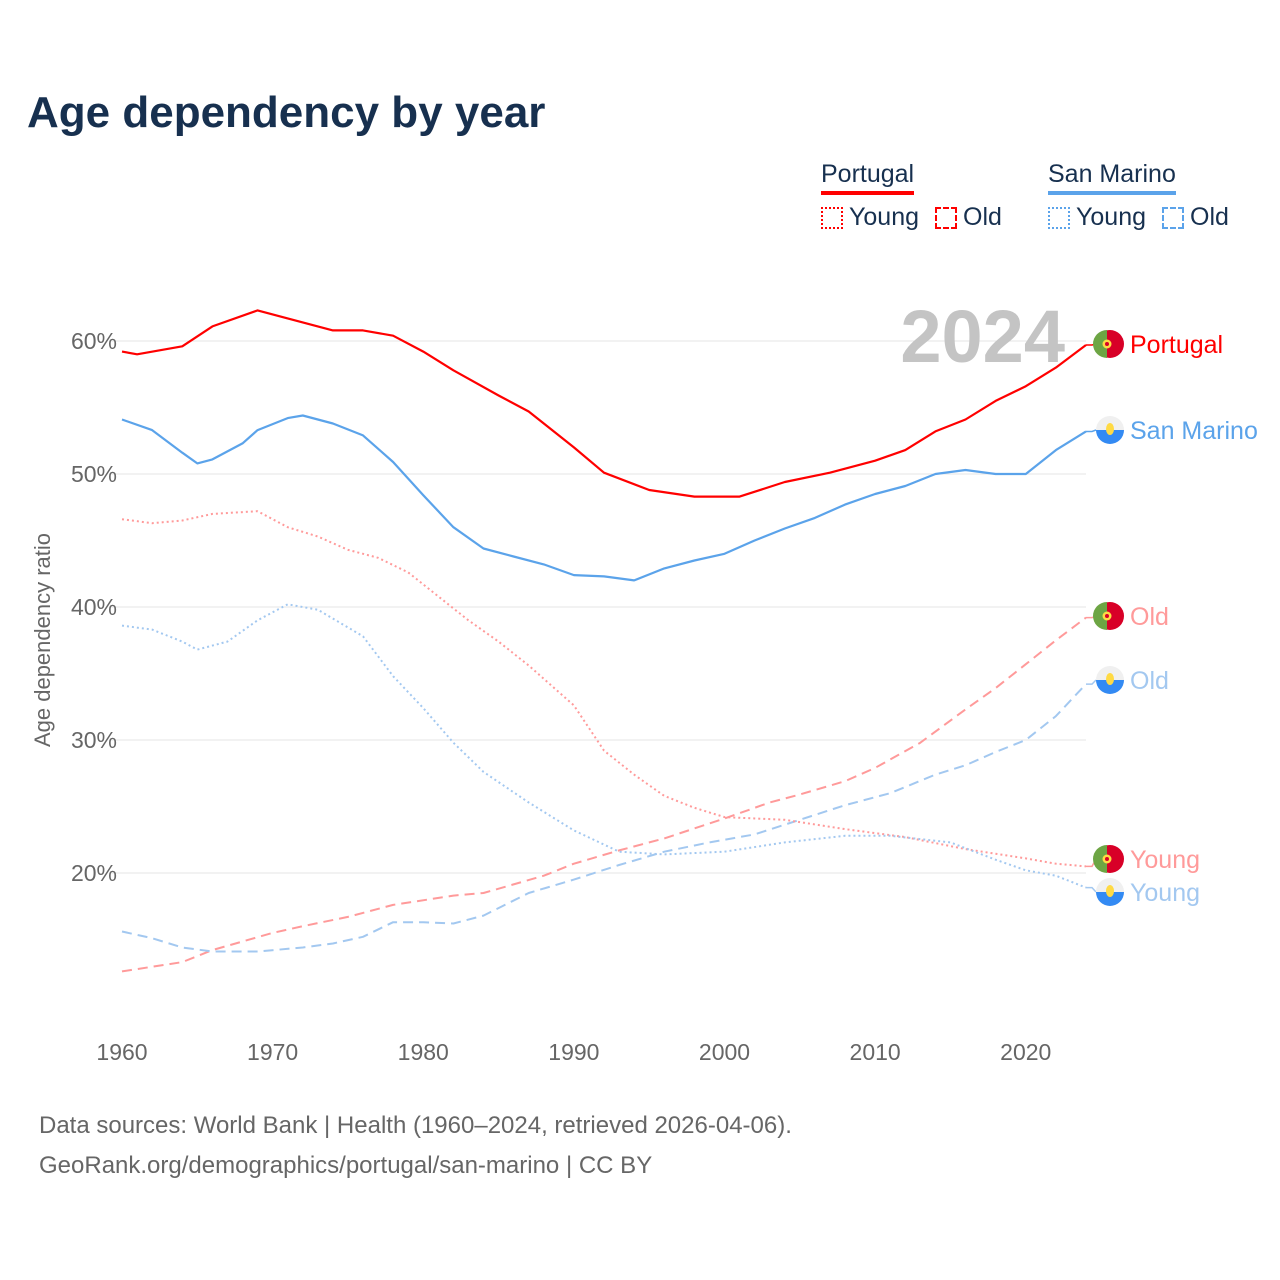 Image resolution: width=1280 pixels, height=1280 pixels. Describe the element at coordinates (1194, 431) in the screenshot. I see `end-label: San Marino` at that location.